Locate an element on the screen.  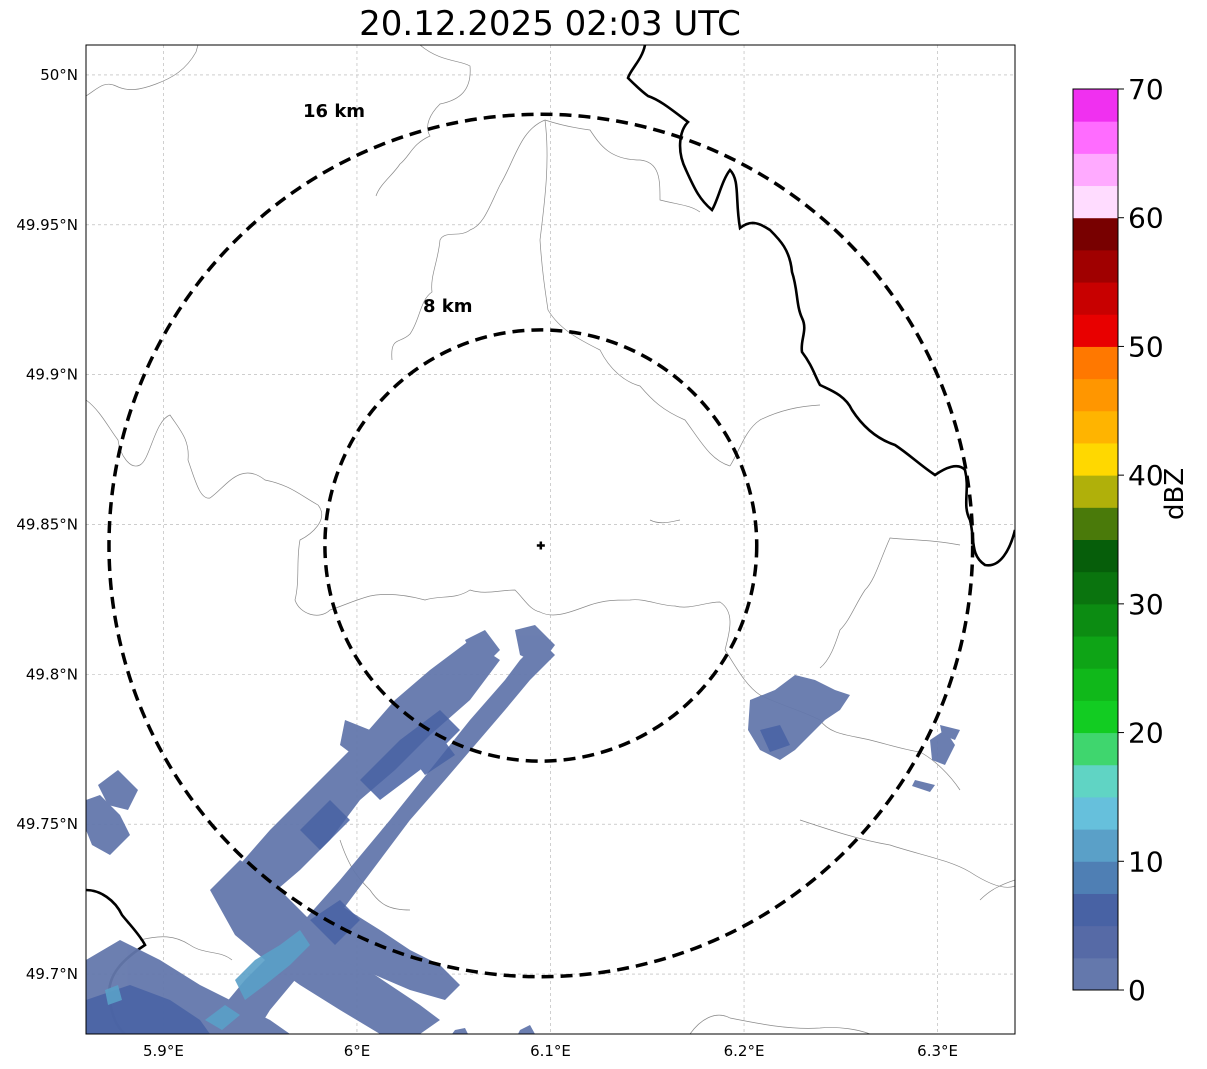
colorbar: 0 10 20 30 40 50 60 70 is located at coordinates (1118, 540).